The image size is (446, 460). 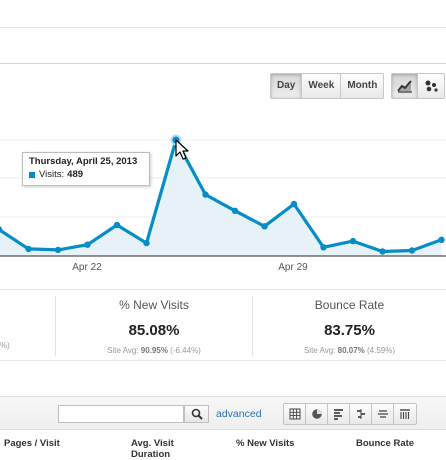 I want to click on pivot-view-button, so click(x=405, y=414).